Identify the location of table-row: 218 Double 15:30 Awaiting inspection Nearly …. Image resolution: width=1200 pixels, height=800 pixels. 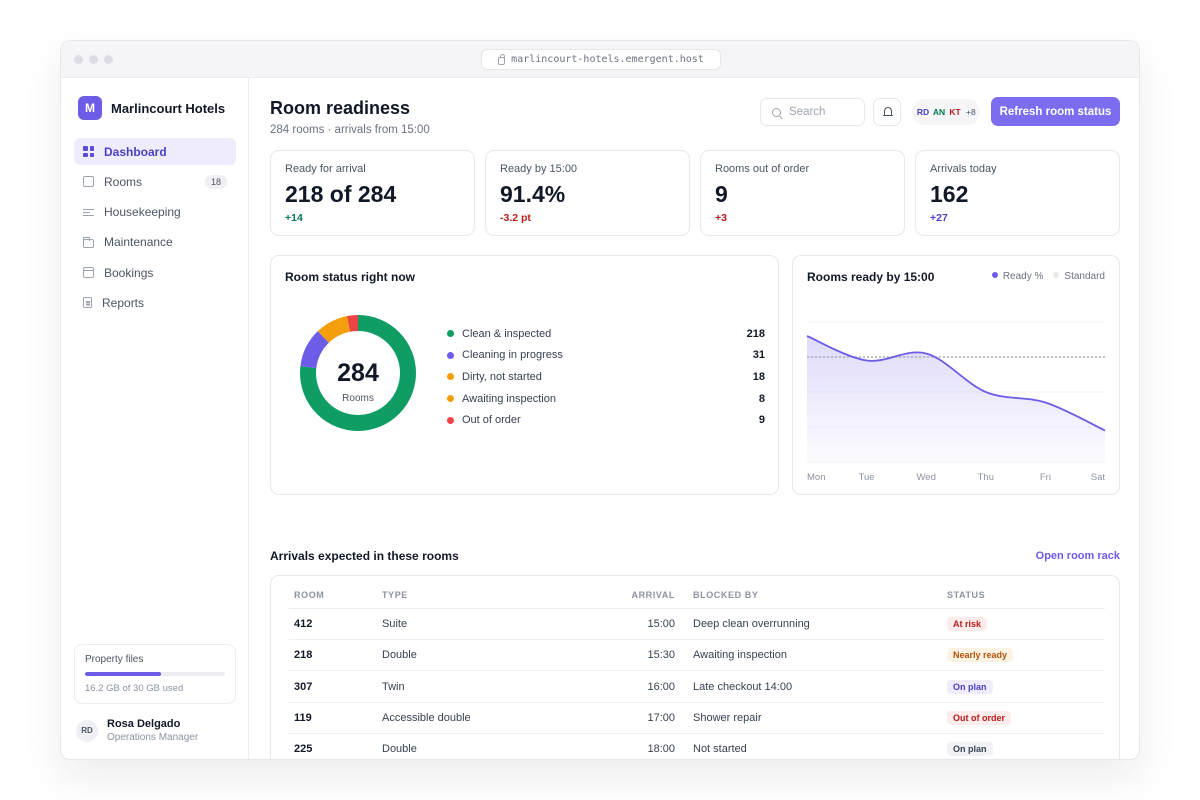
(697, 656).